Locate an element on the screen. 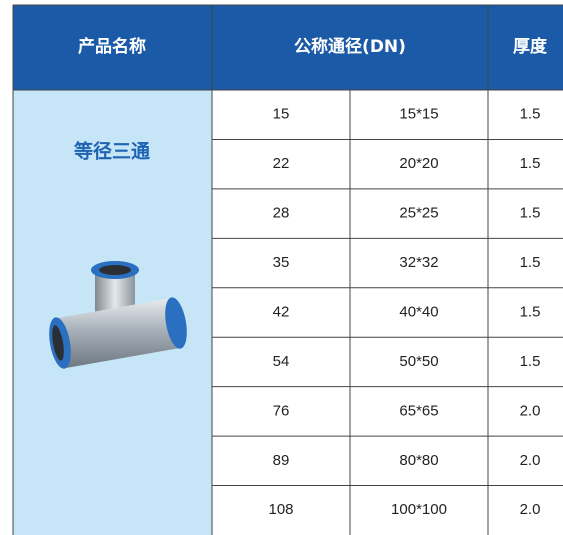  table-cell: 15*15 is located at coordinates (418, 114).